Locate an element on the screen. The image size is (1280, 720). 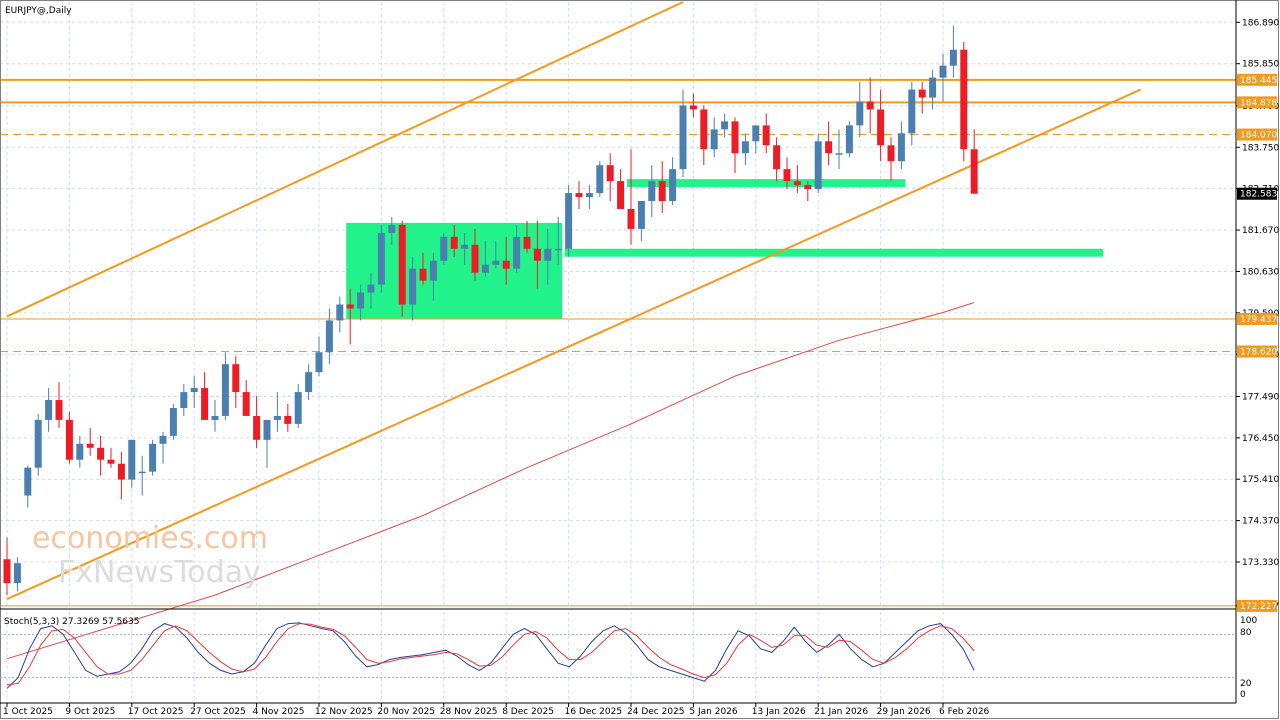
price-tag-label: 182.583 is located at coordinates (1258, 195).